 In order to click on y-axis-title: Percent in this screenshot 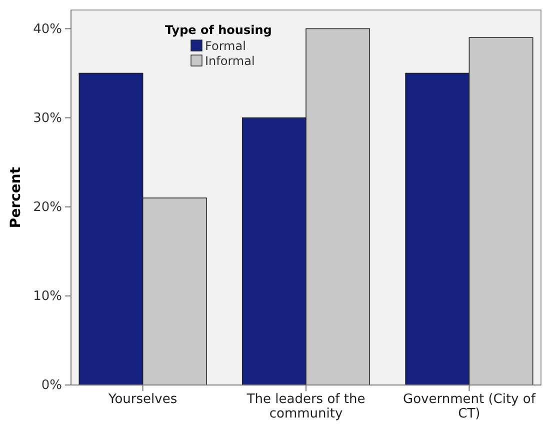, I will do `click(16, 197)`.